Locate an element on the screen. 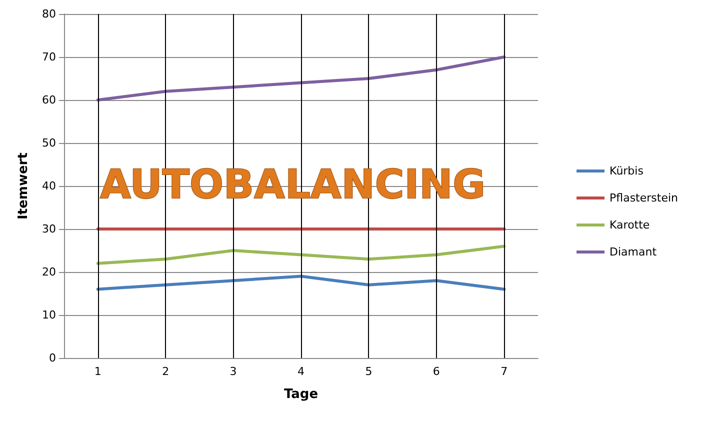 The height and width of the screenshot is (423, 703). x-tick-label: 1 is located at coordinates (98, 371).